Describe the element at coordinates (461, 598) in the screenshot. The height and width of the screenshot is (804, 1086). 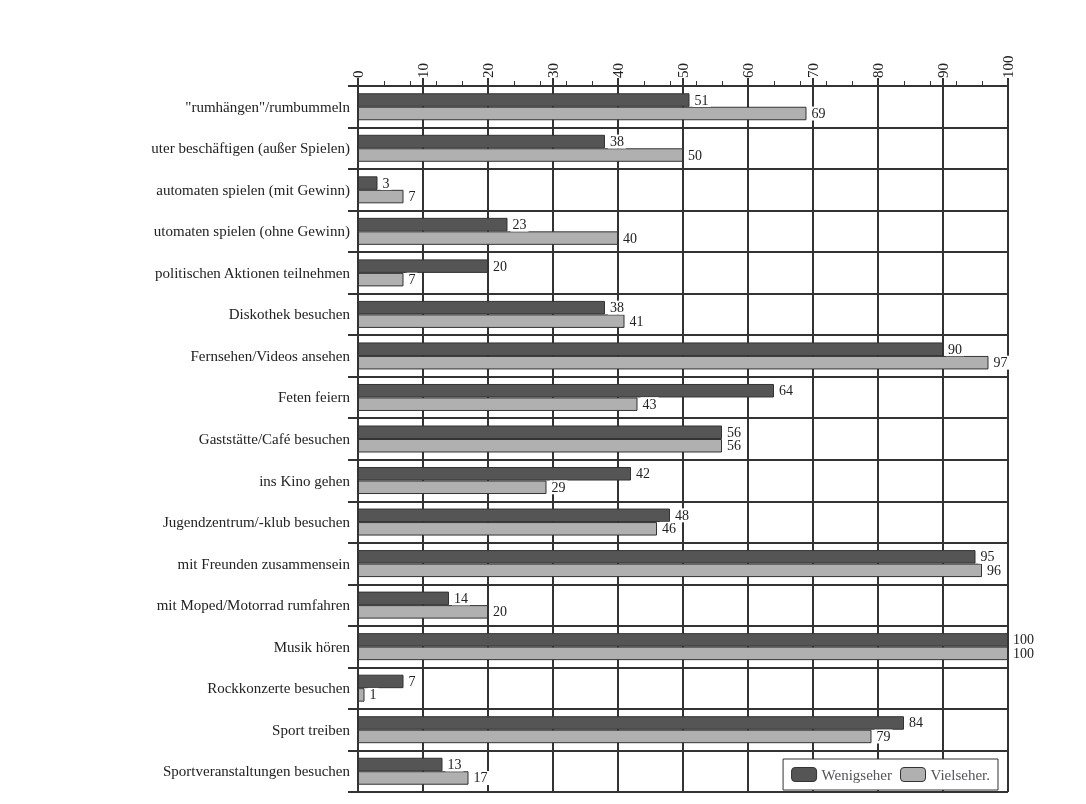
I see `data-label: 14` at that location.